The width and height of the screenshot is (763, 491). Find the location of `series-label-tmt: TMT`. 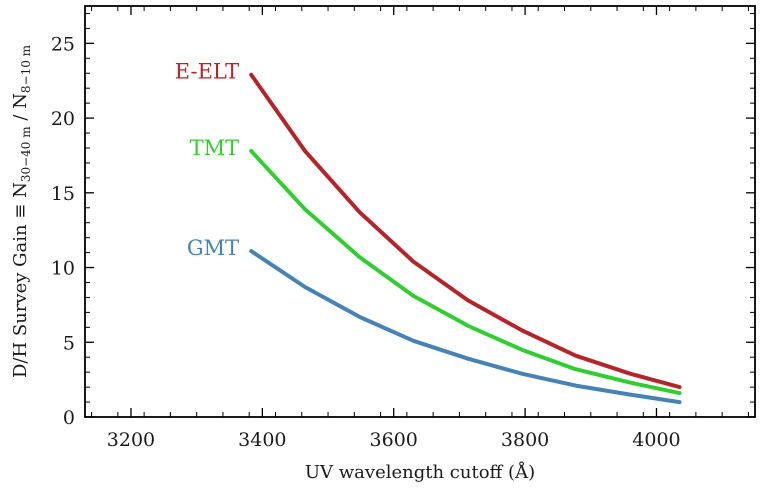

series-label-tmt: TMT is located at coordinates (215, 148).